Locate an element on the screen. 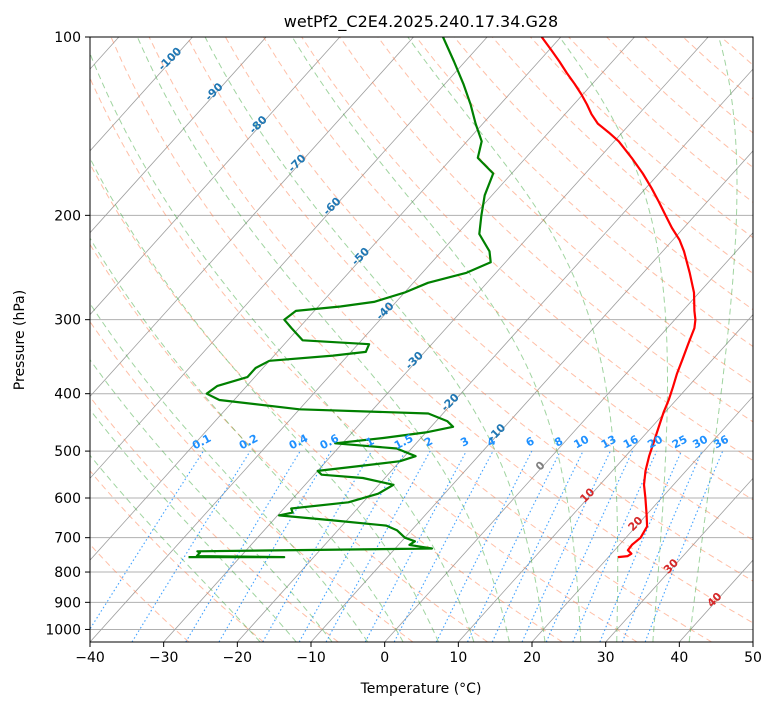 This screenshot has height=712, width=775. y-tick-label: 1000 is located at coordinates (63, 630).